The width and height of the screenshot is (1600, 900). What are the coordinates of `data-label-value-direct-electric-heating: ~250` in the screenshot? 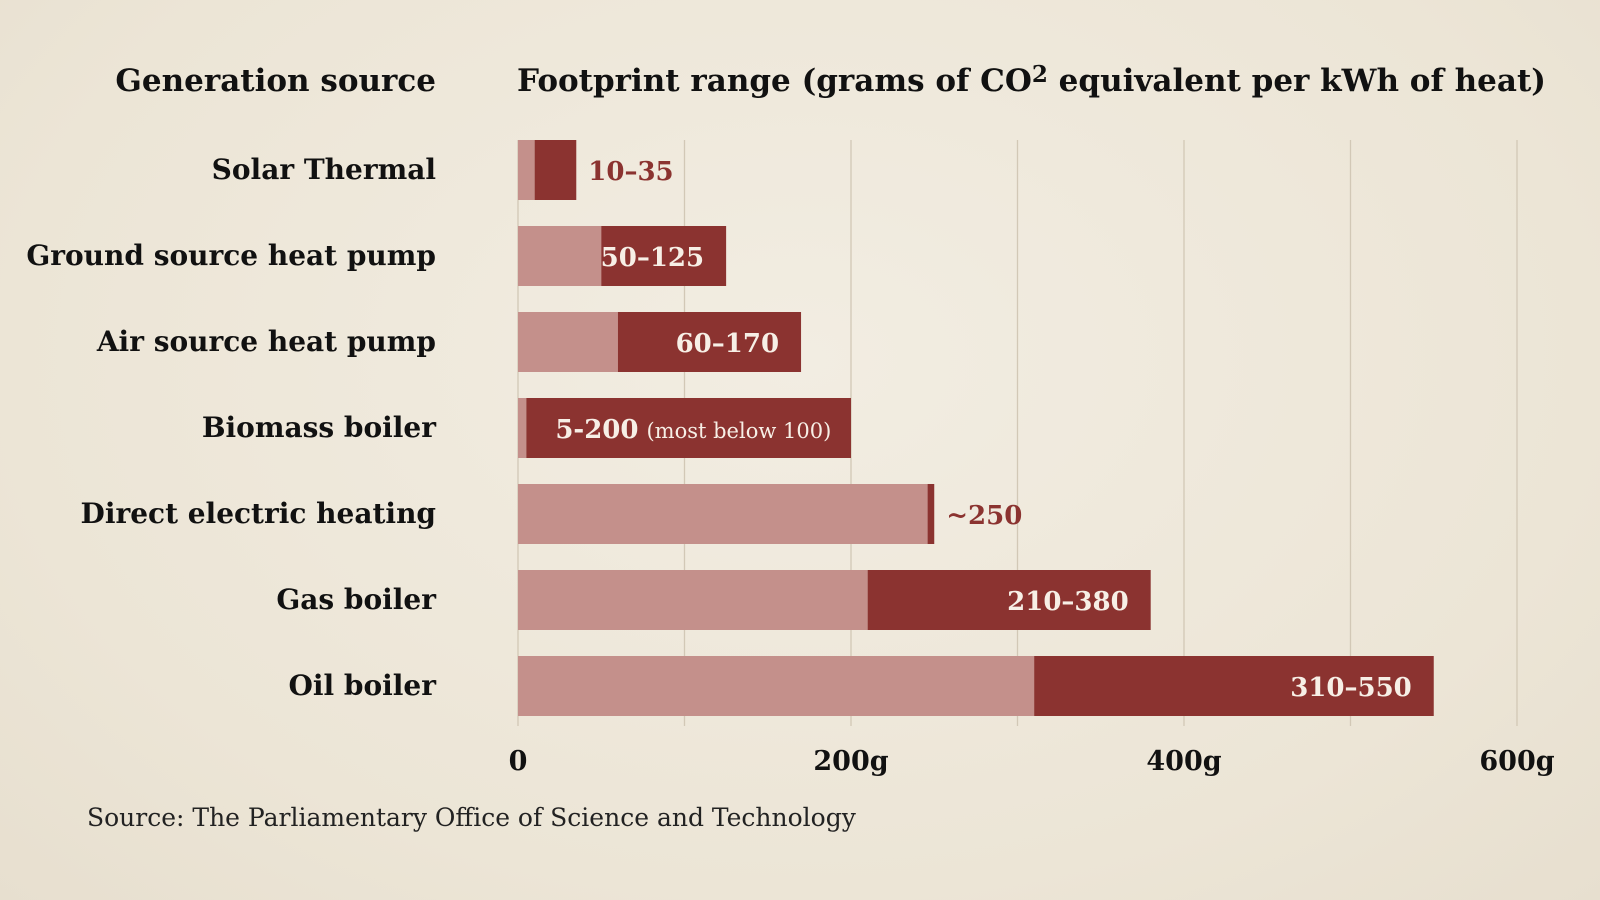 It's located at (984, 516).